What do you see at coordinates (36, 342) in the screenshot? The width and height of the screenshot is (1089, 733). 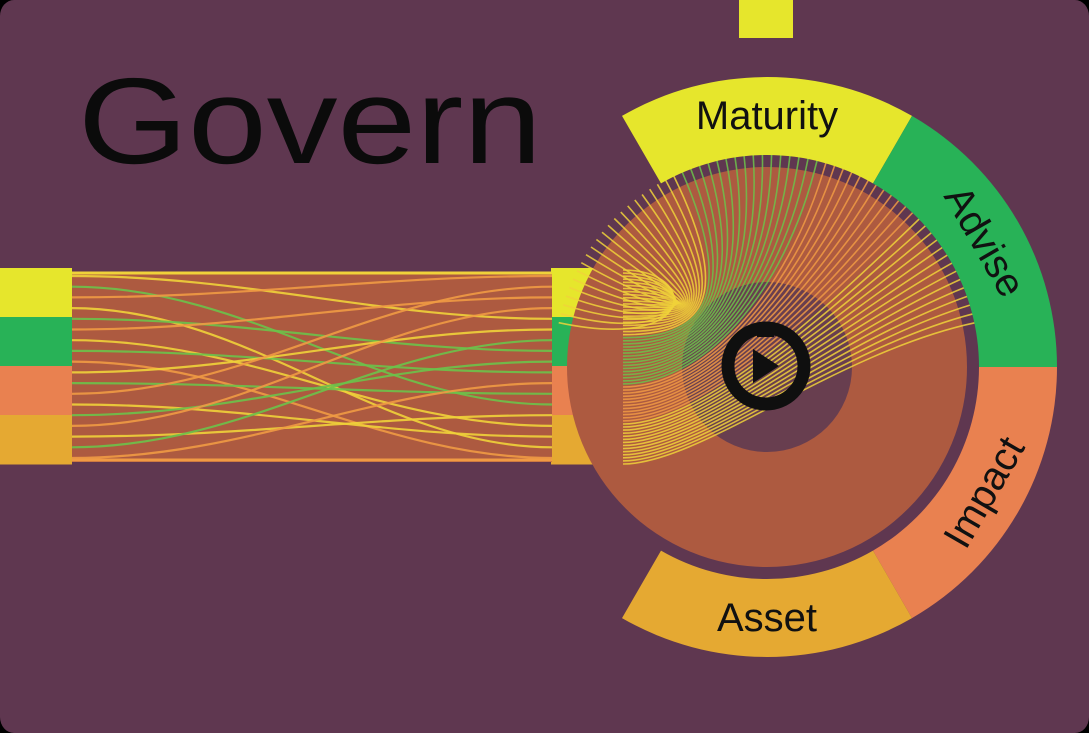 I see `left-tab-advise` at bounding box center [36, 342].